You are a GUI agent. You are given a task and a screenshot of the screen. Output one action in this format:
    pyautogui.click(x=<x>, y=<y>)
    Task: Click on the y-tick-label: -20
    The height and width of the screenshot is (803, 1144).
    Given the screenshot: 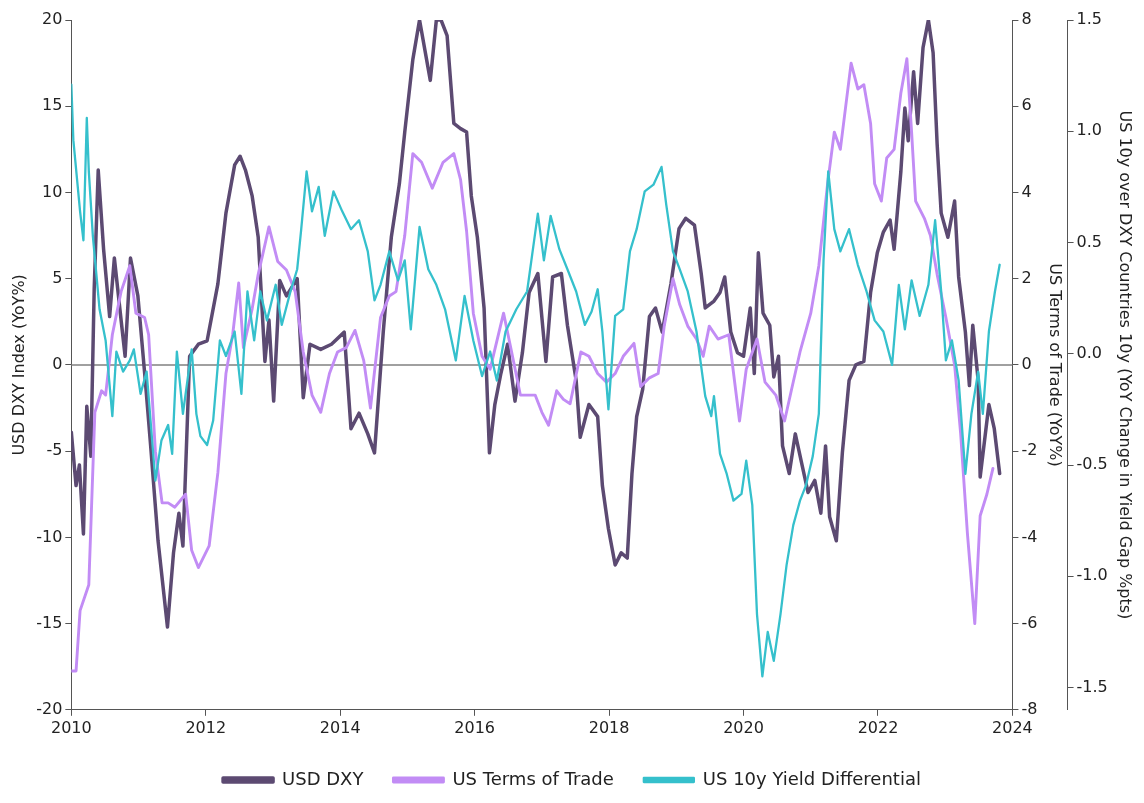 What is the action you would take?
    pyautogui.click(x=49, y=708)
    